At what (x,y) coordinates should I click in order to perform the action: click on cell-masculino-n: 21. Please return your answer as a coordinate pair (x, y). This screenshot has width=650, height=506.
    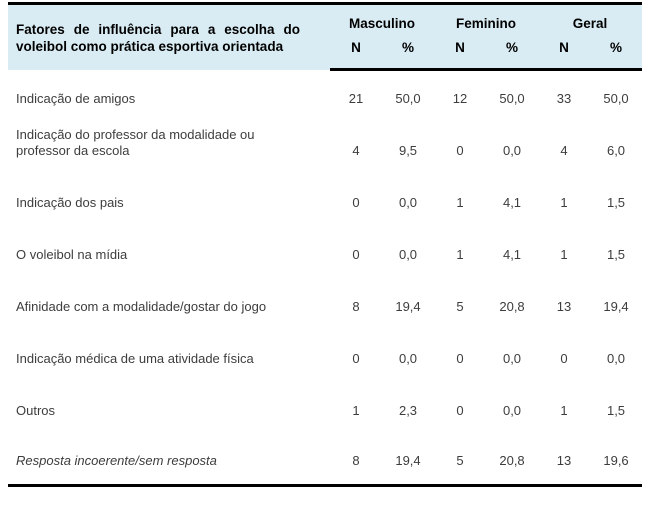
    Looking at the image, I should click on (356, 98).